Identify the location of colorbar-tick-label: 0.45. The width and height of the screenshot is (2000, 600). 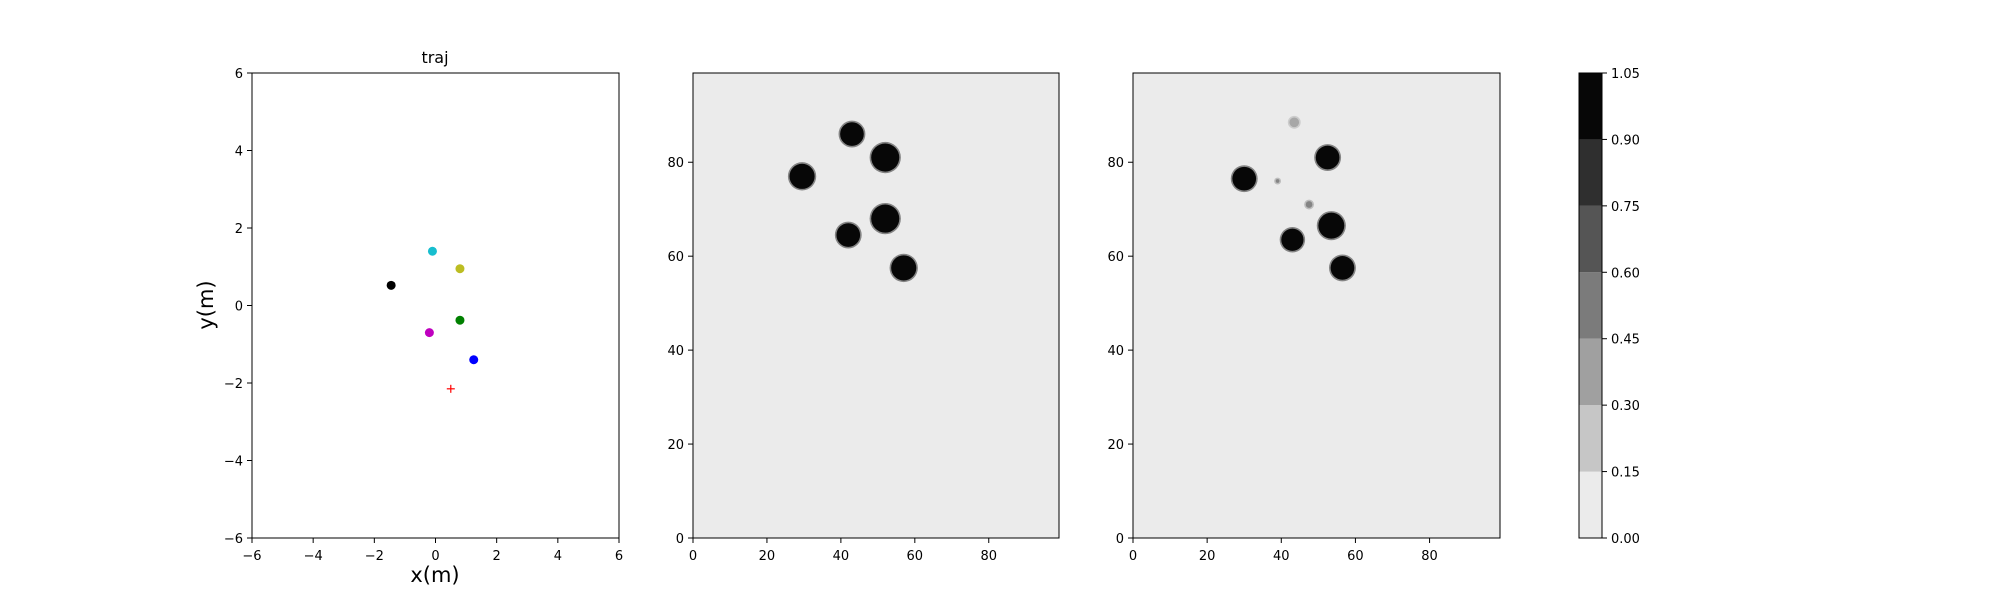
(1625, 340).